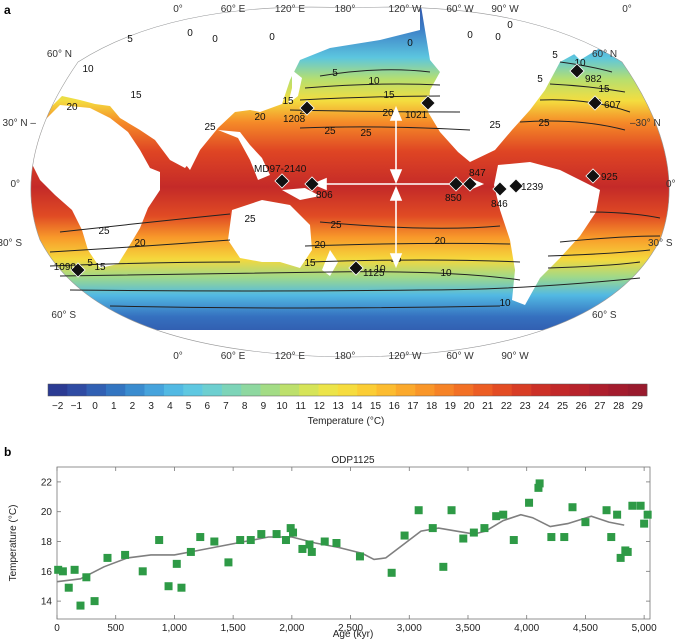  What do you see at coordinates (460, 356) in the screenshot?
I see `bottom-longitude-label: 60° W` at bounding box center [460, 356].